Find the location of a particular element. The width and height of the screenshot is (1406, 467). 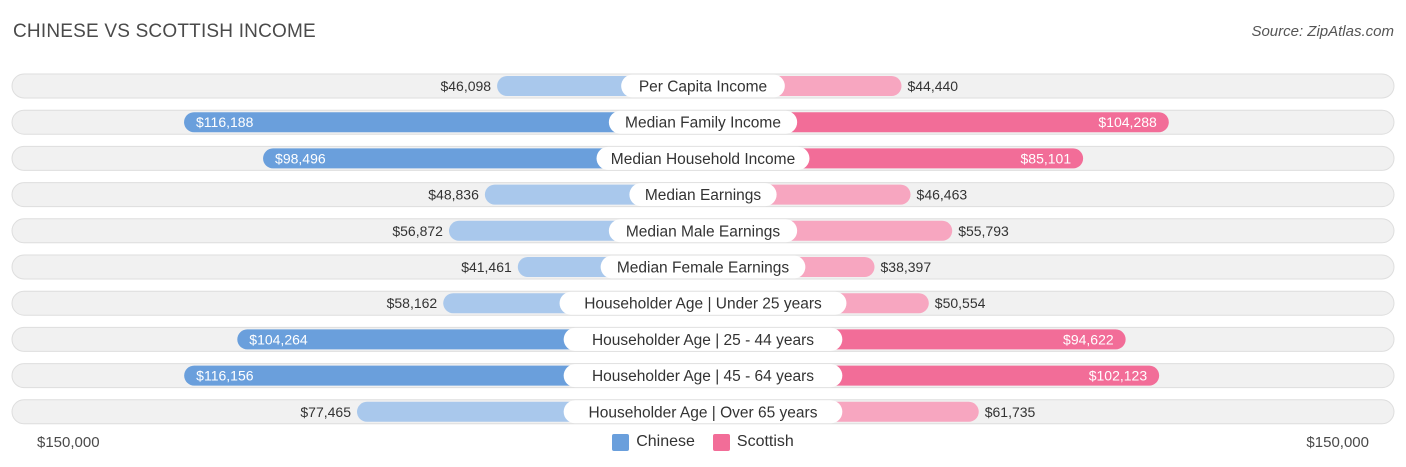

row-5-value-scottish: $55,793 is located at coordinates (983, 231).